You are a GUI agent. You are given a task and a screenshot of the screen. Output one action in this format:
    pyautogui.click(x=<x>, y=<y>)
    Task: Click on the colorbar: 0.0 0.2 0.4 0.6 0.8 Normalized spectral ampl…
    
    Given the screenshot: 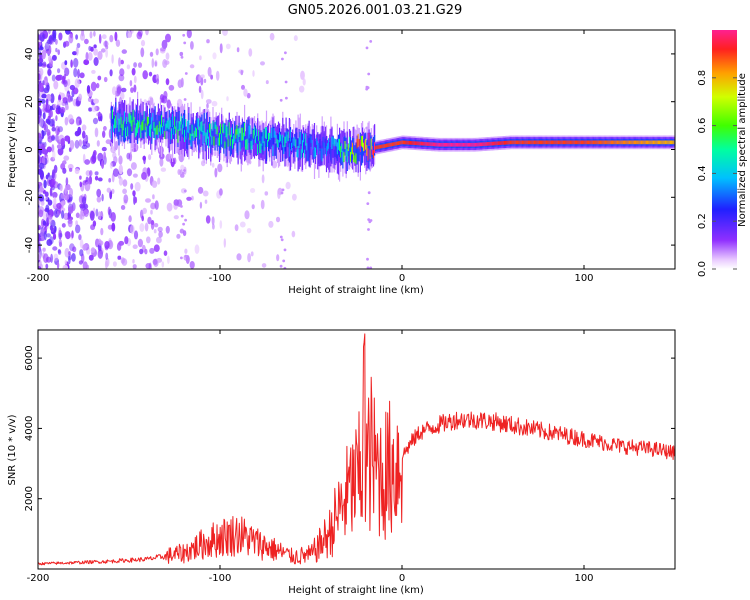 What is the action you would take?
    pyautogui.click(x=722, y=153)
    